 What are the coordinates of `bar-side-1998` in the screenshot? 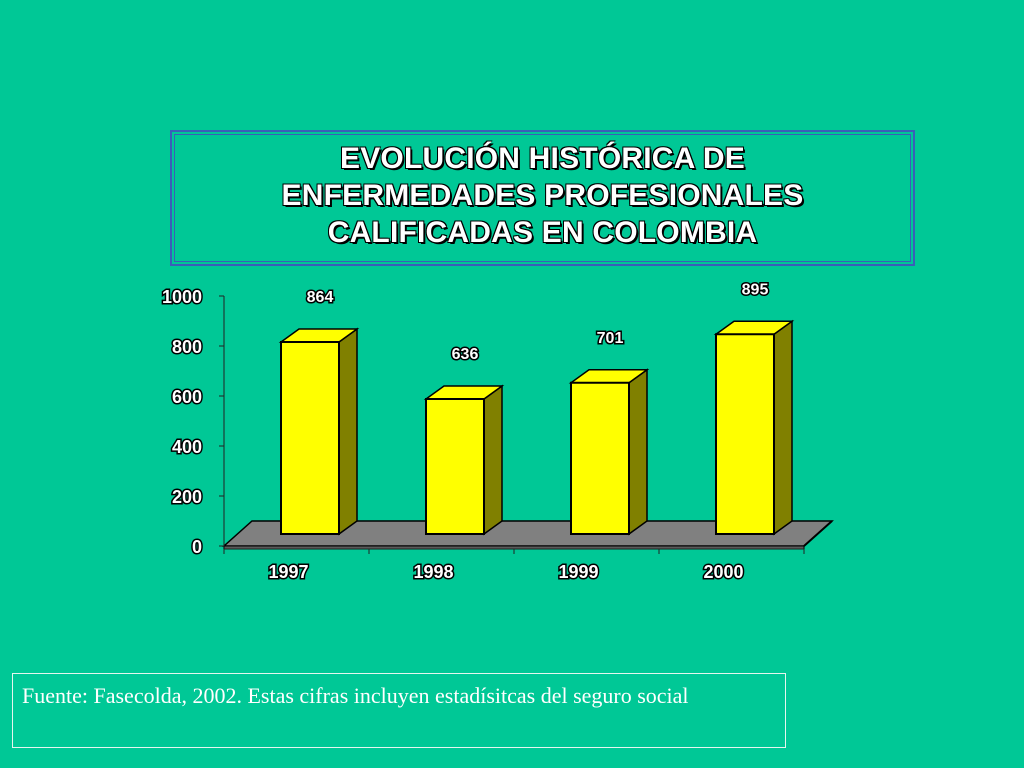 It's located at (493, 460).